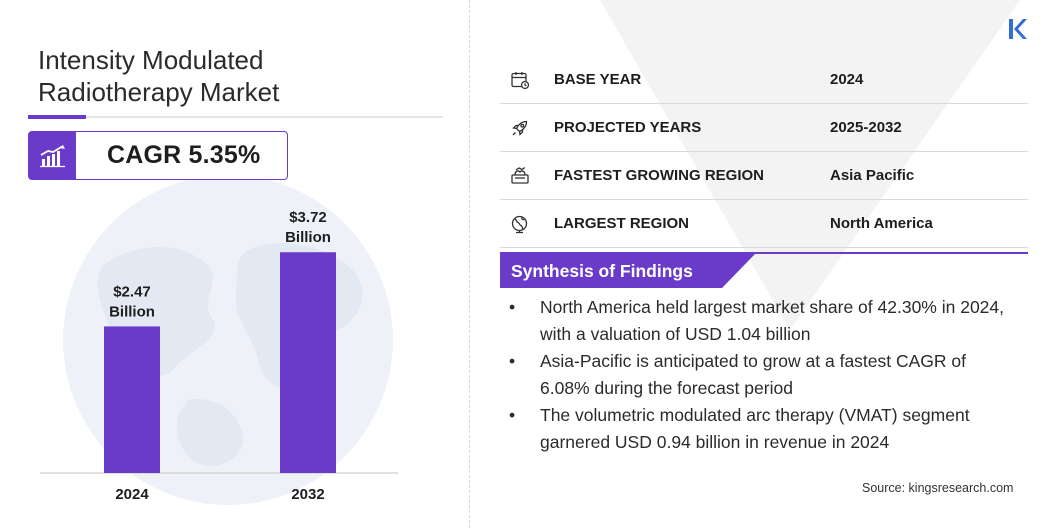 The width and height of the screenshot is (1056, 528). What do you see at coordinates (520, 128) in the screenshot?
I see `rocket-icon` at bounding box center [520, 128].